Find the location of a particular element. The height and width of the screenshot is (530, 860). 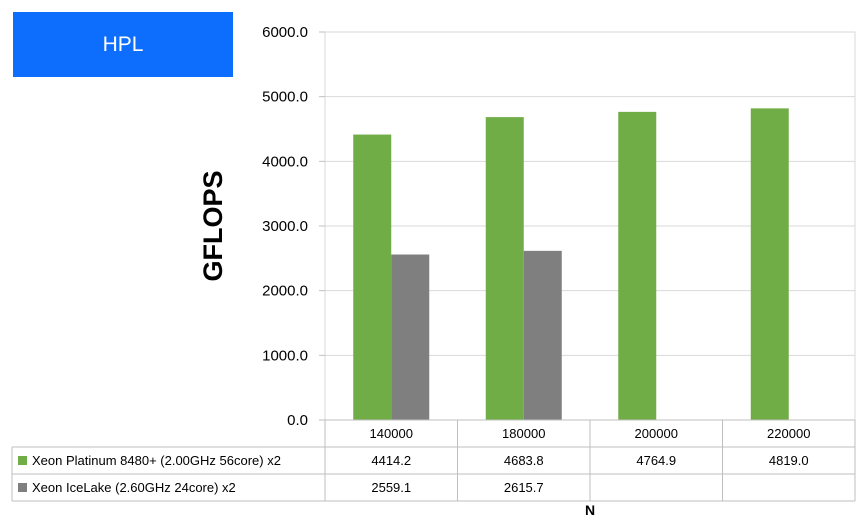

y-tick-label: 4000.0 is located at coordinates (285, 161).